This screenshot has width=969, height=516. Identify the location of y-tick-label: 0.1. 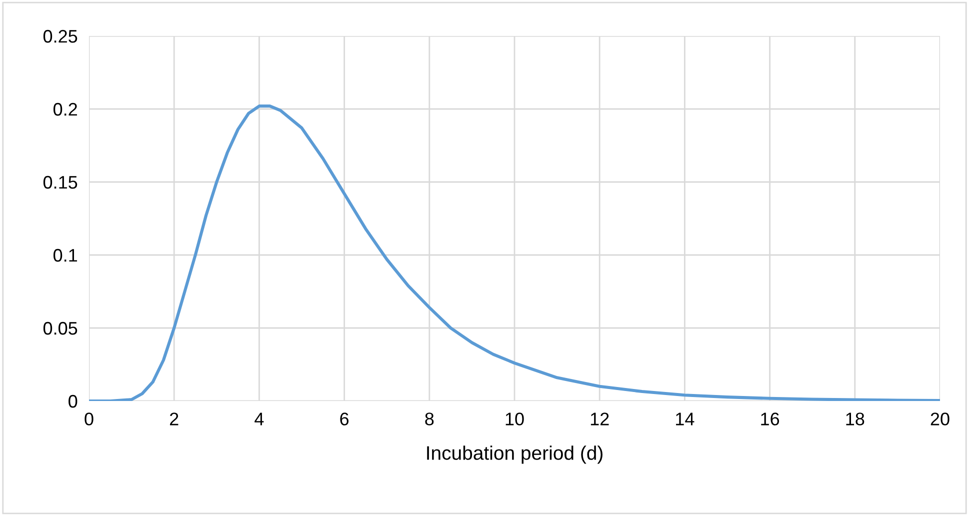
(65, 255).